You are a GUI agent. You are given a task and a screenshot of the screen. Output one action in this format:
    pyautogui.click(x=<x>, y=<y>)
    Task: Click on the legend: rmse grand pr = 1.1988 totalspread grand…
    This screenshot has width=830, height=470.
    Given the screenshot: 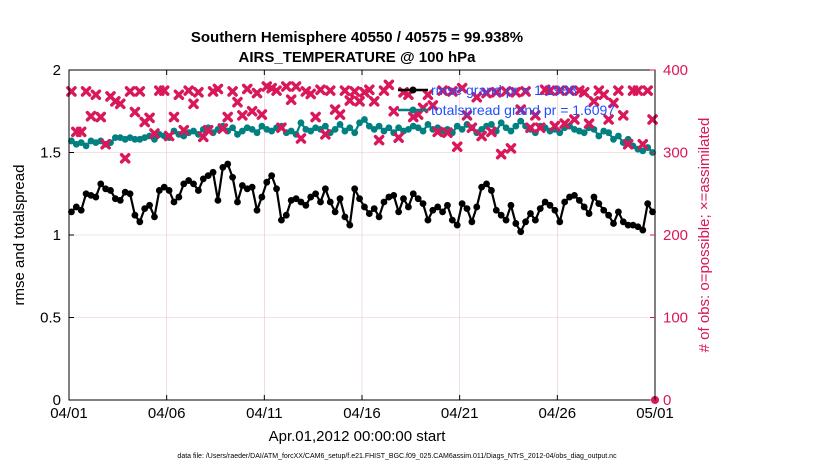 What is the action you would take?
    pyautogui.click(x=506, y=100)
    